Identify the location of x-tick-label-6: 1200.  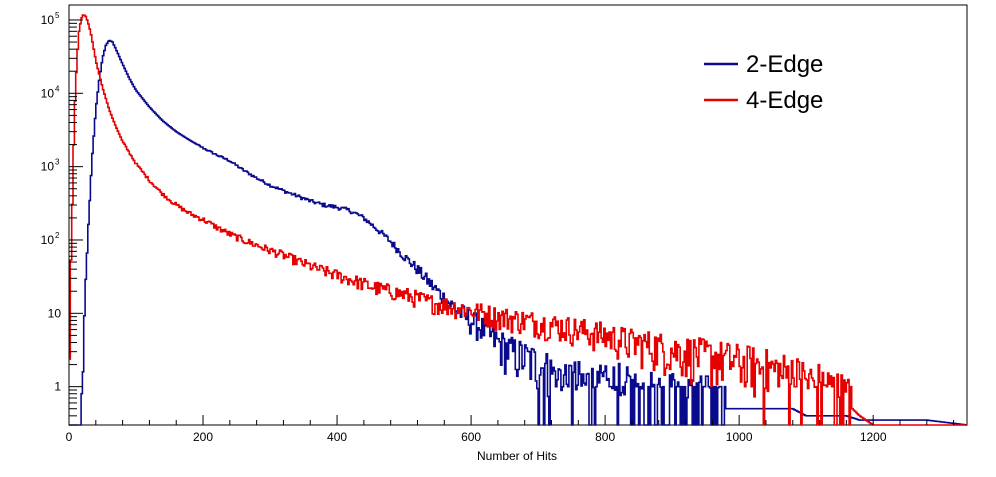
(873, 437).